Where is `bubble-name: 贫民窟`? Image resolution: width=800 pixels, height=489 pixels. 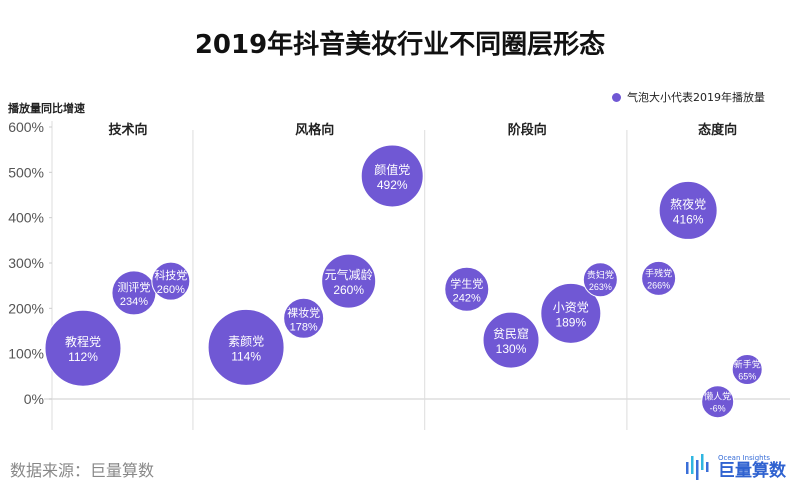
bubble-name: 贫民窟 is located at coordinates (511, 333).